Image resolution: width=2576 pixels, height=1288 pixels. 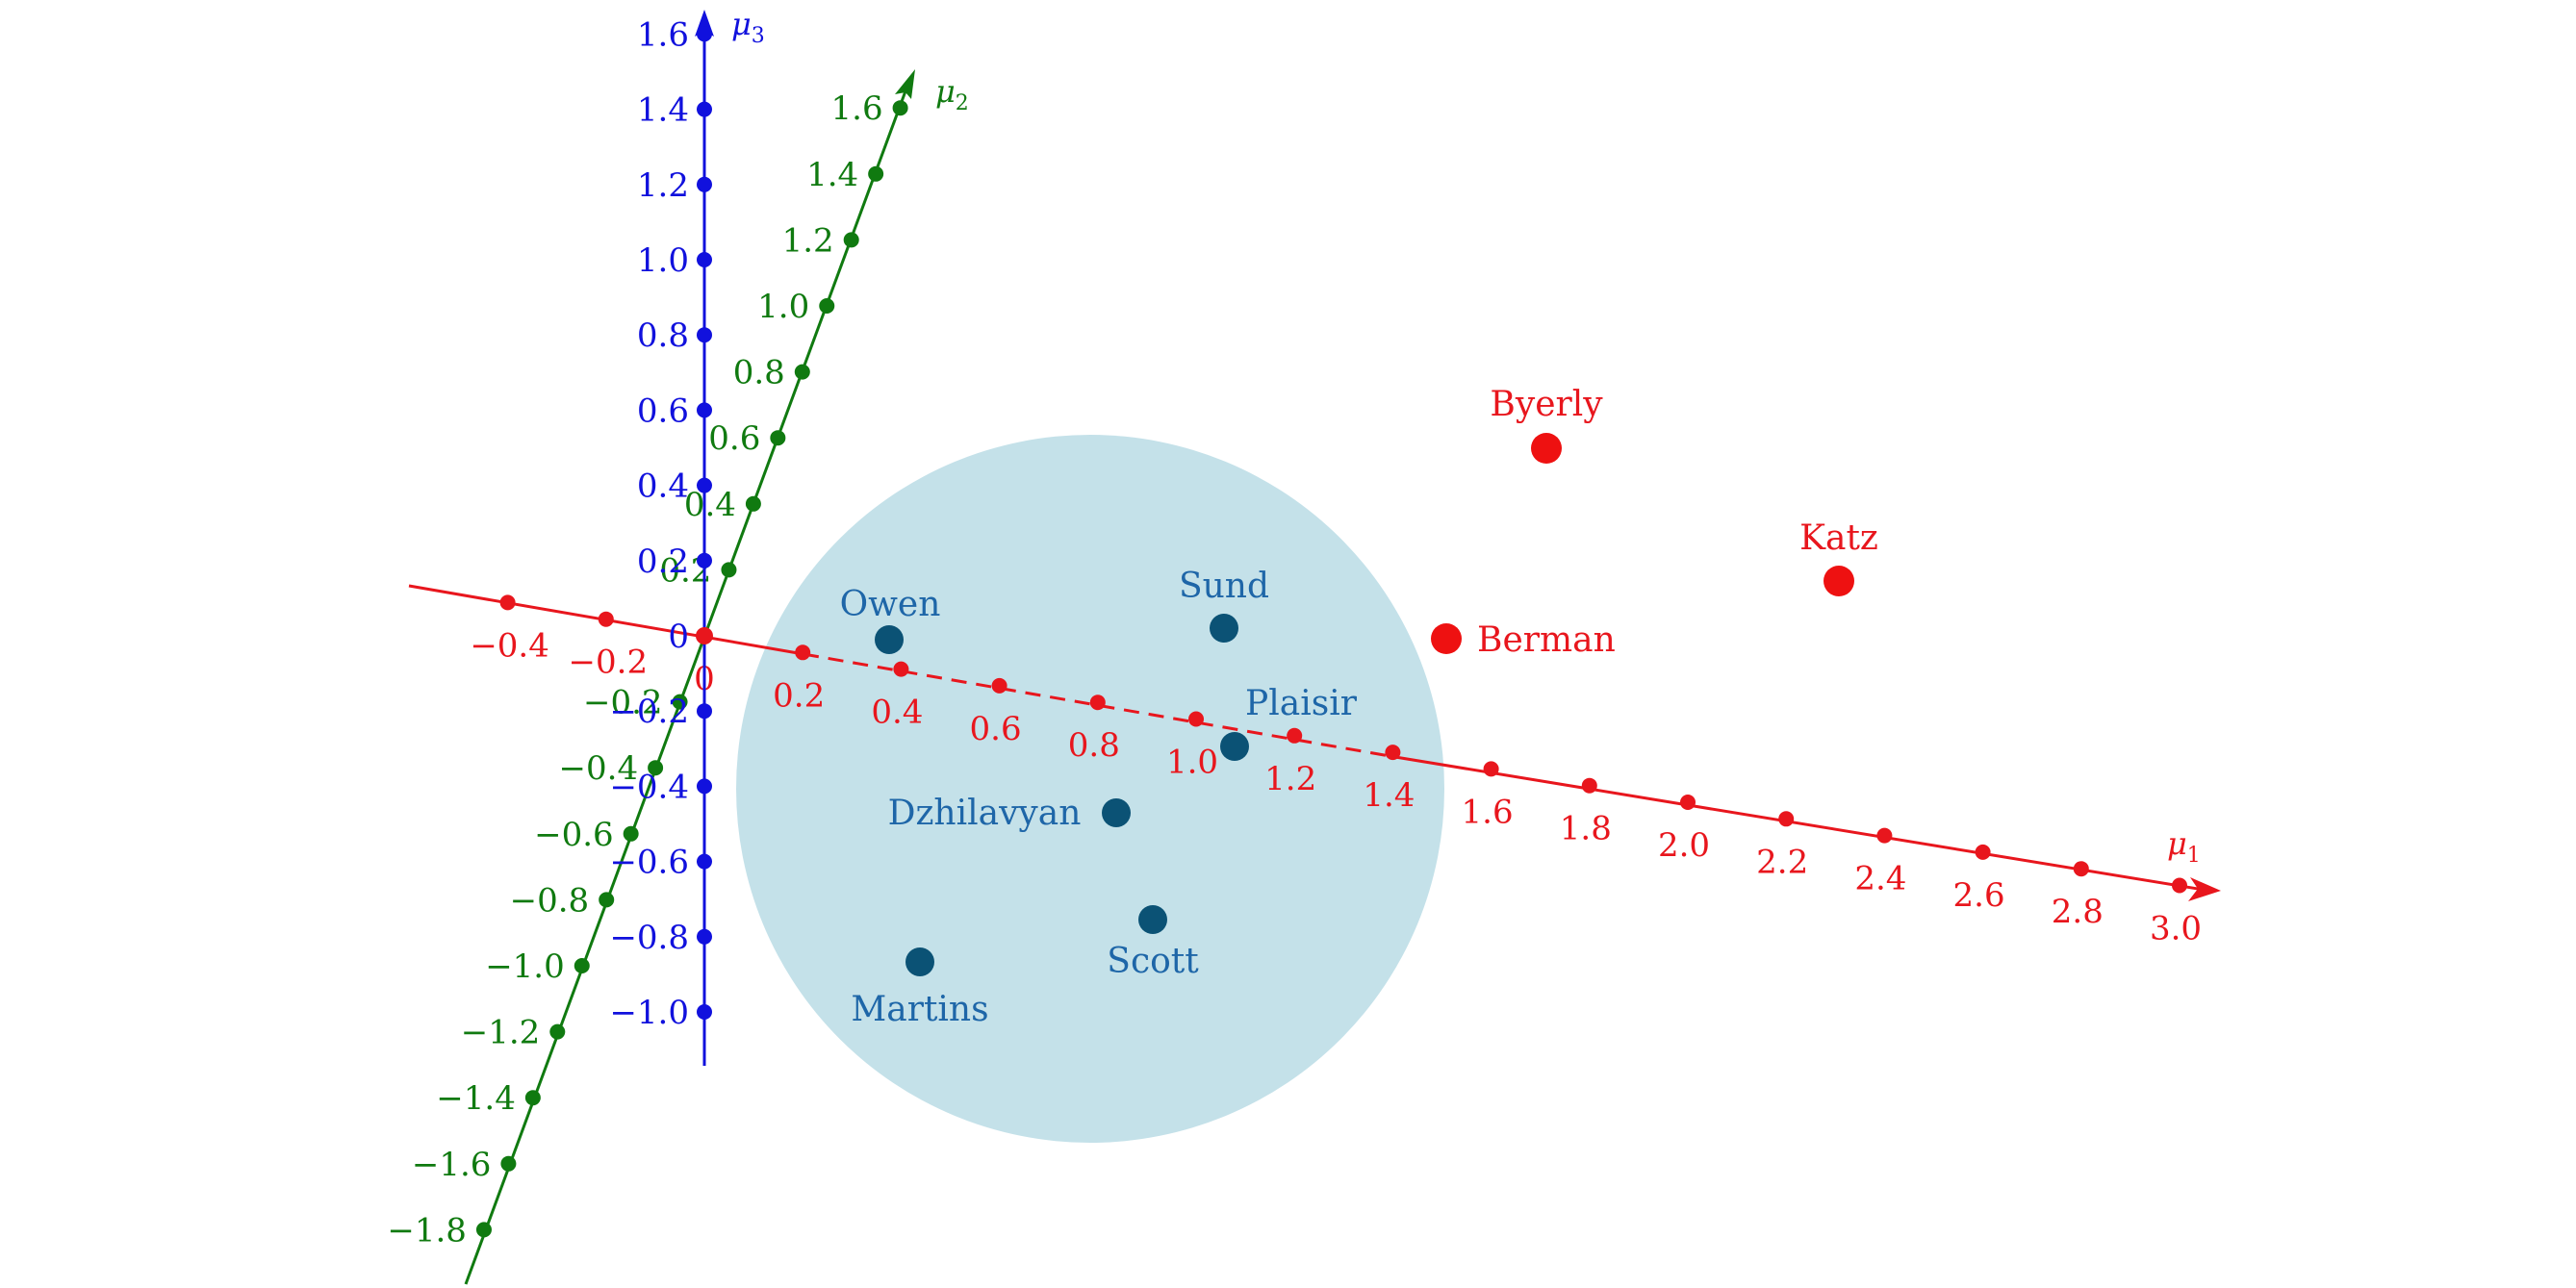 What do you see at coordinates (1116, 812) in the screenshot?
I see `point-dzhilavyan` at bounding box center [1116, 812].